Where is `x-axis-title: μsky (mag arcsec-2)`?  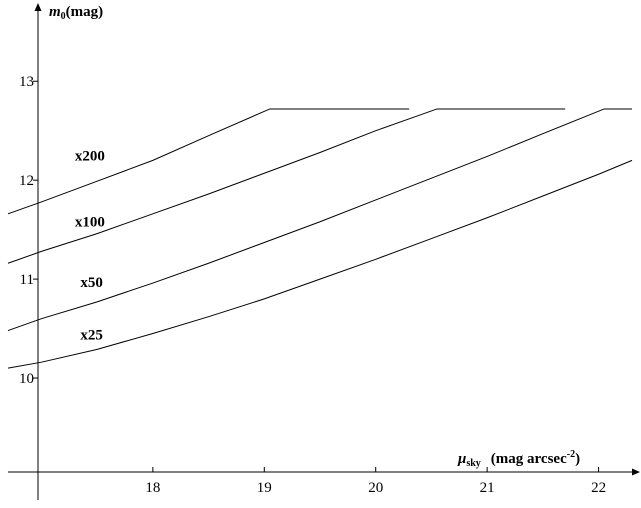 x-axis-title: μsky (mag arcsec-2) is located at coordinates (518, 459).